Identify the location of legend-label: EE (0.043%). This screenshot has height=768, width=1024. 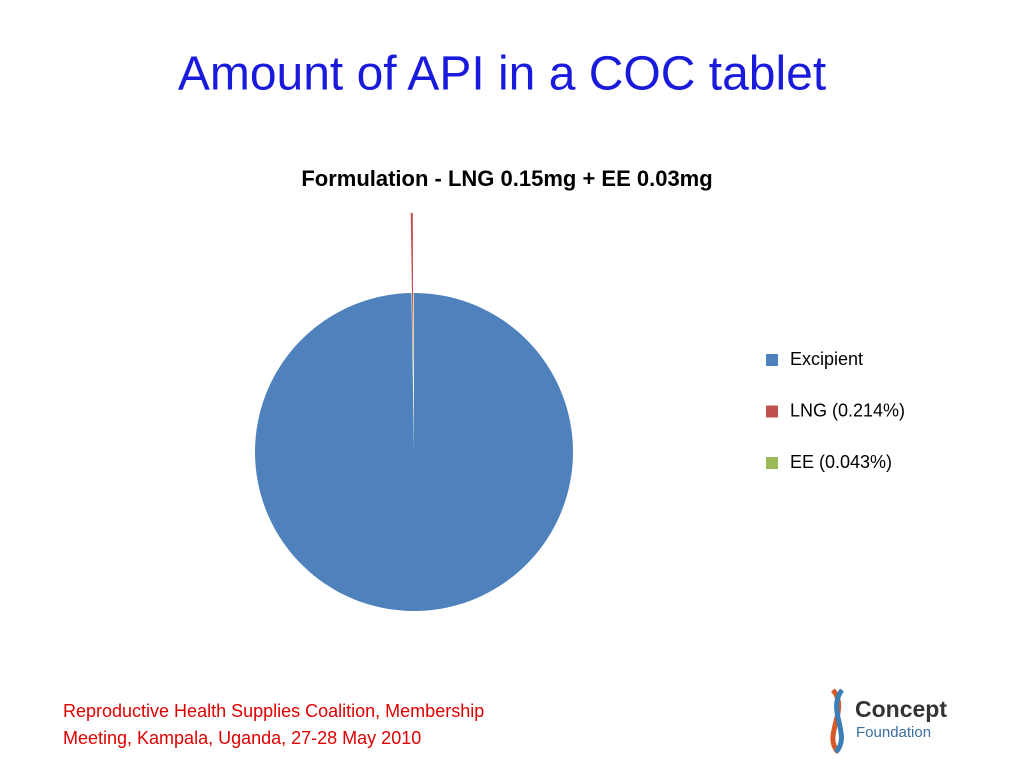
(841, 462).